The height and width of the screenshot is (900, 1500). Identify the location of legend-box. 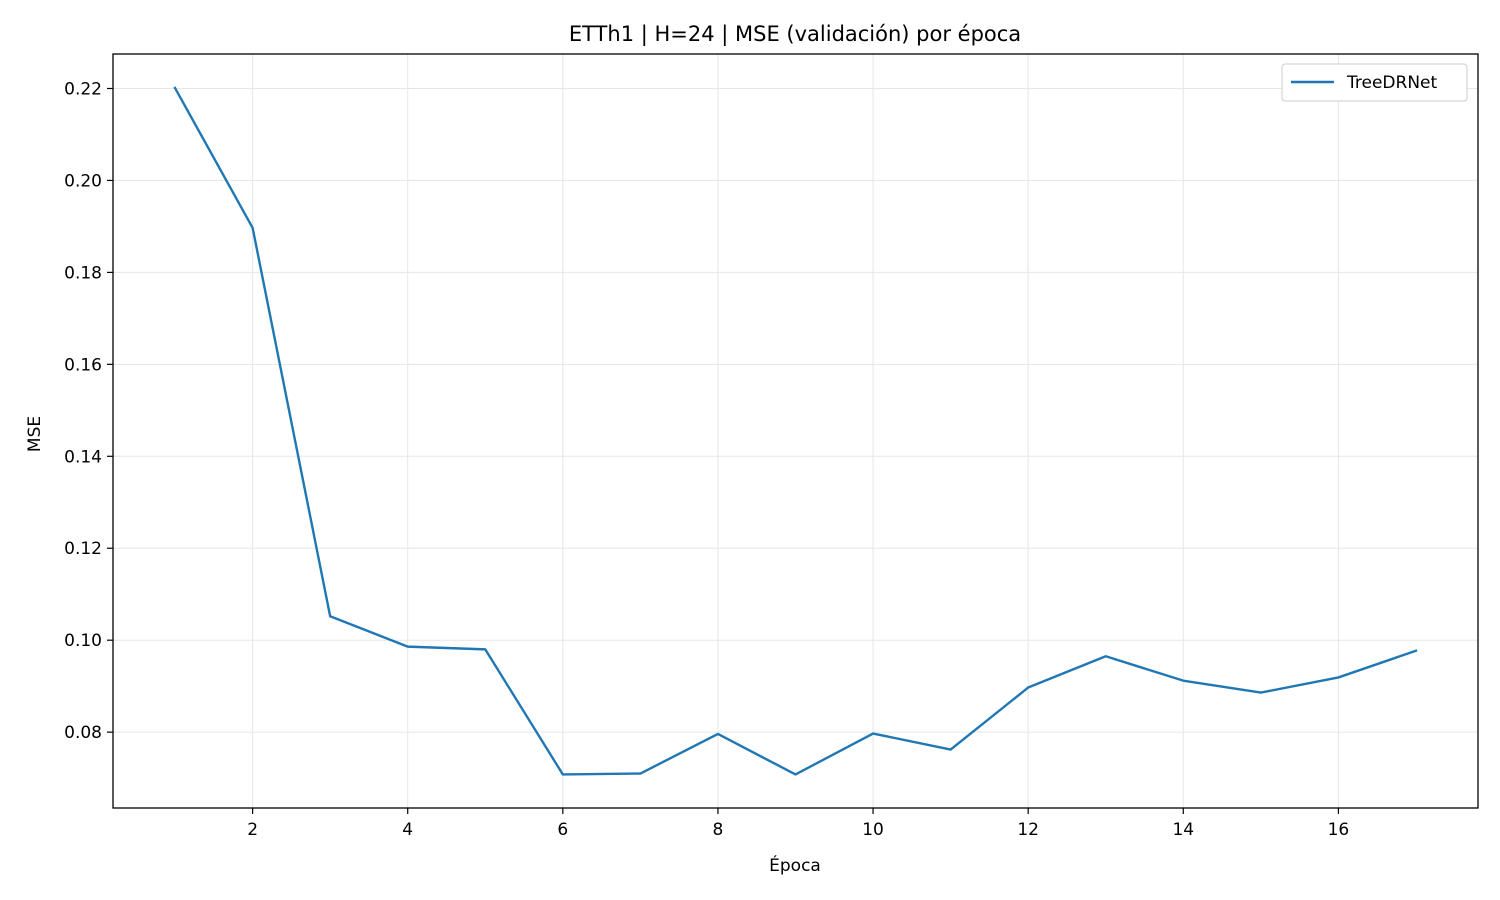
(1374, 82).